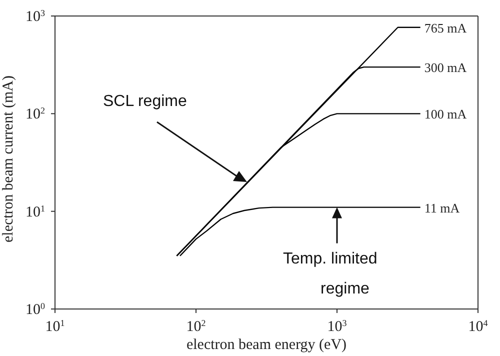 The width and height of the screenshot is (500, 356). Describe the element at coordinates (330, 274) in the screenshot. I see `annotation: Temp. limited regime` at that location.